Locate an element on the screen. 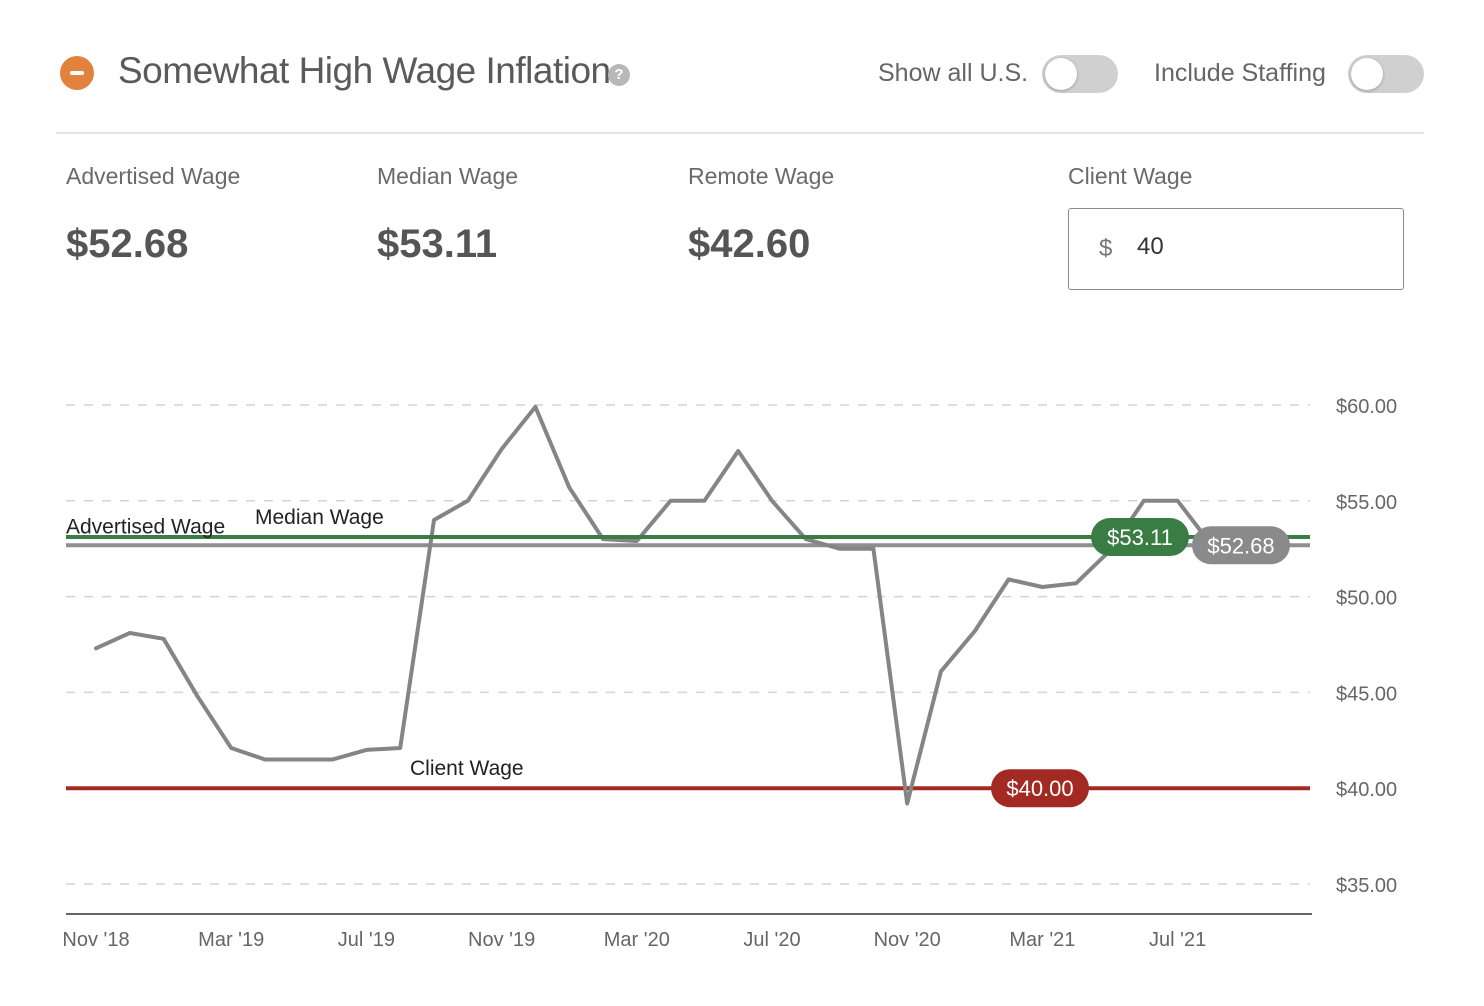 This screenshot has width=1484, height=1006. client-wage-field: $ is located at coordinates (1236, 249).